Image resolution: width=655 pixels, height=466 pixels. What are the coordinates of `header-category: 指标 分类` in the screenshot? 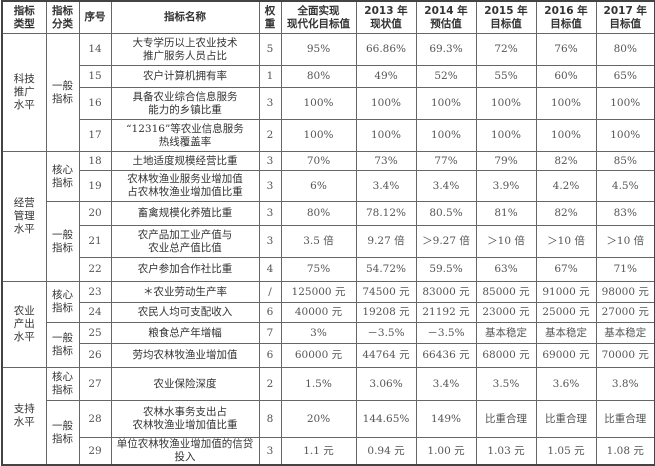 It's located at (62, 17).